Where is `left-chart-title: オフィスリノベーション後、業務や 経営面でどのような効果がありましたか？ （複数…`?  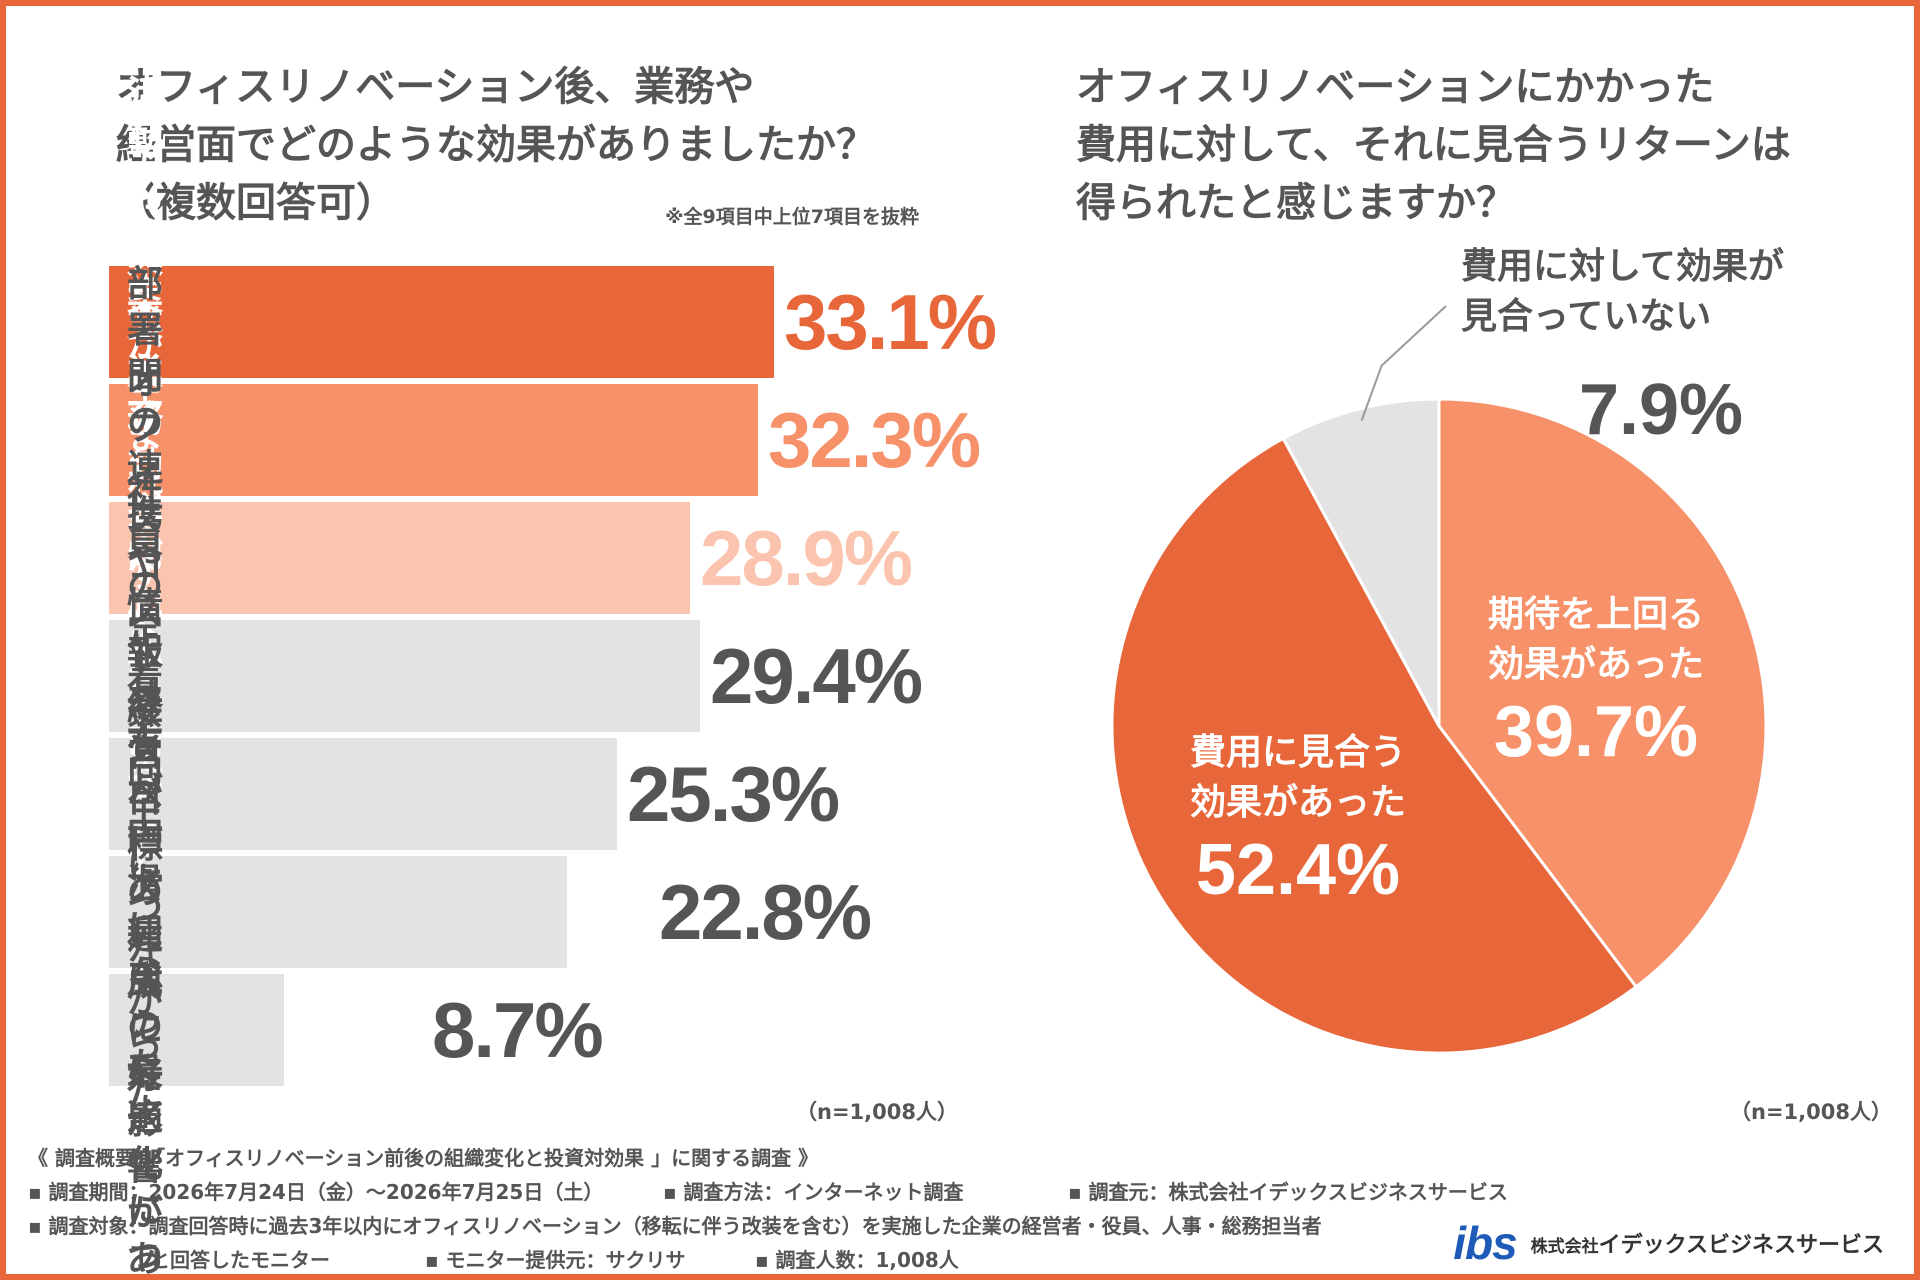 left-chart-title: オフィスリノベーション後、業務や 経営面でどのような効果がありましたか？ （複数… is located at coordinates (496, 145).